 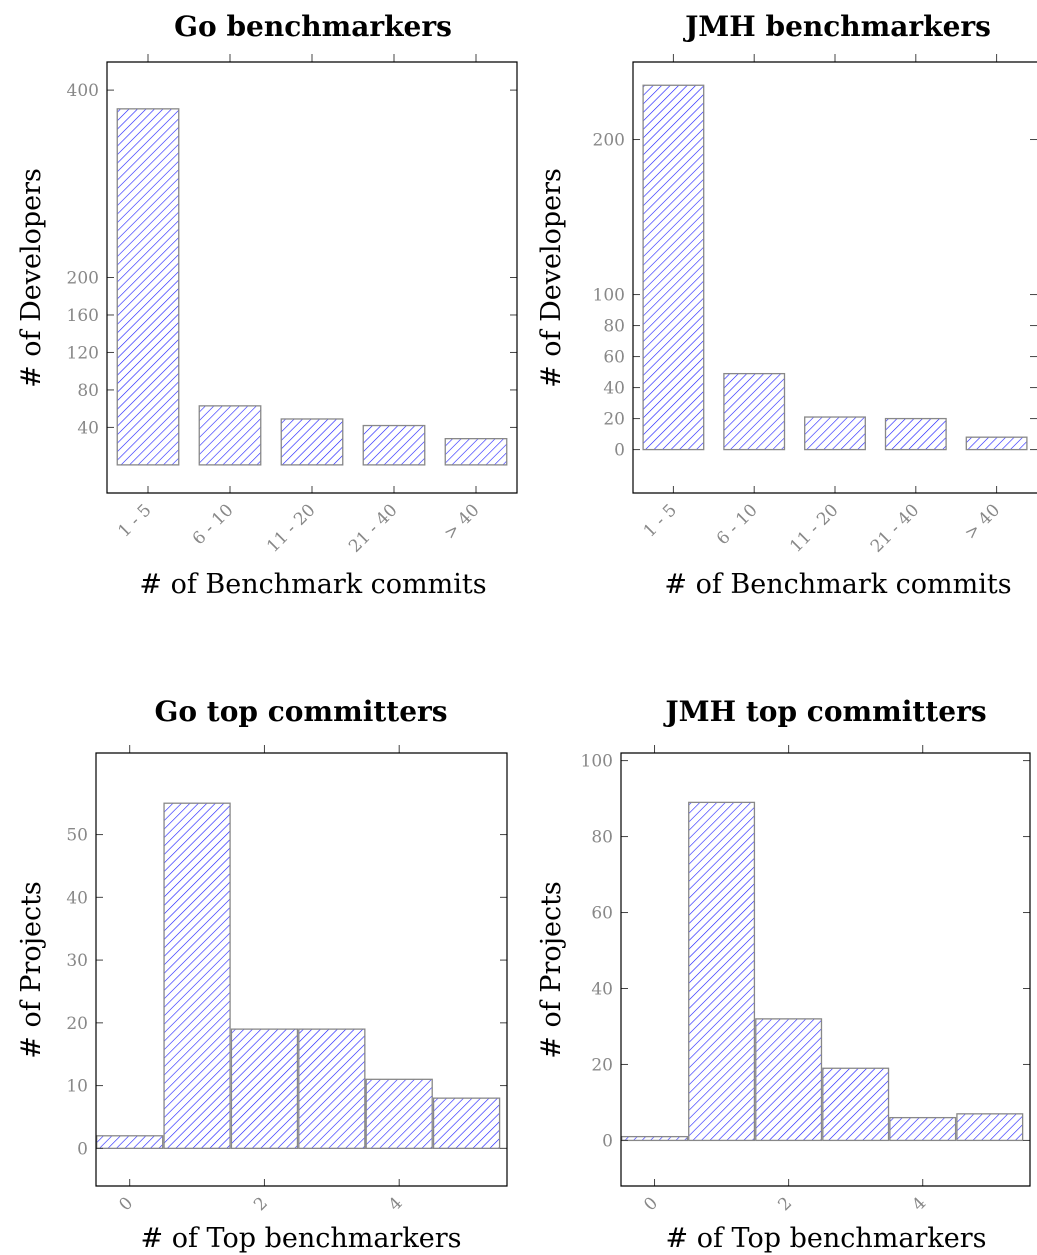 I want to click on y-tick-label: 120, so click(x=83, y=353).